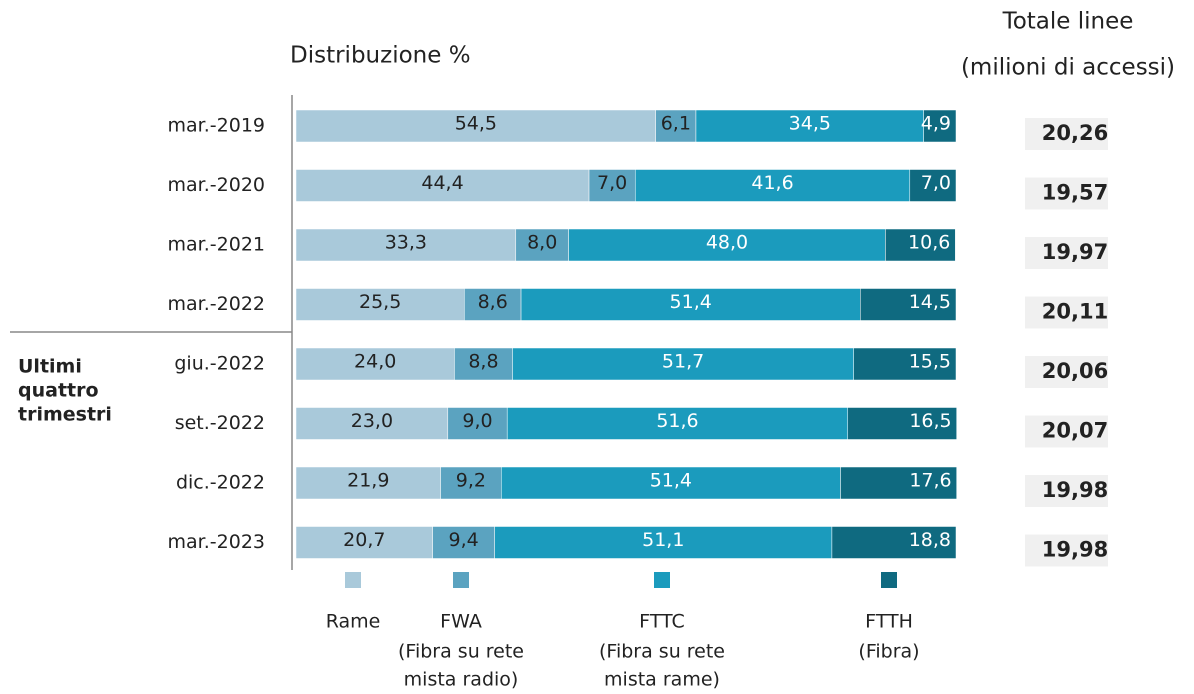  I want to click on data-label: 51,1, so click(663, 540).